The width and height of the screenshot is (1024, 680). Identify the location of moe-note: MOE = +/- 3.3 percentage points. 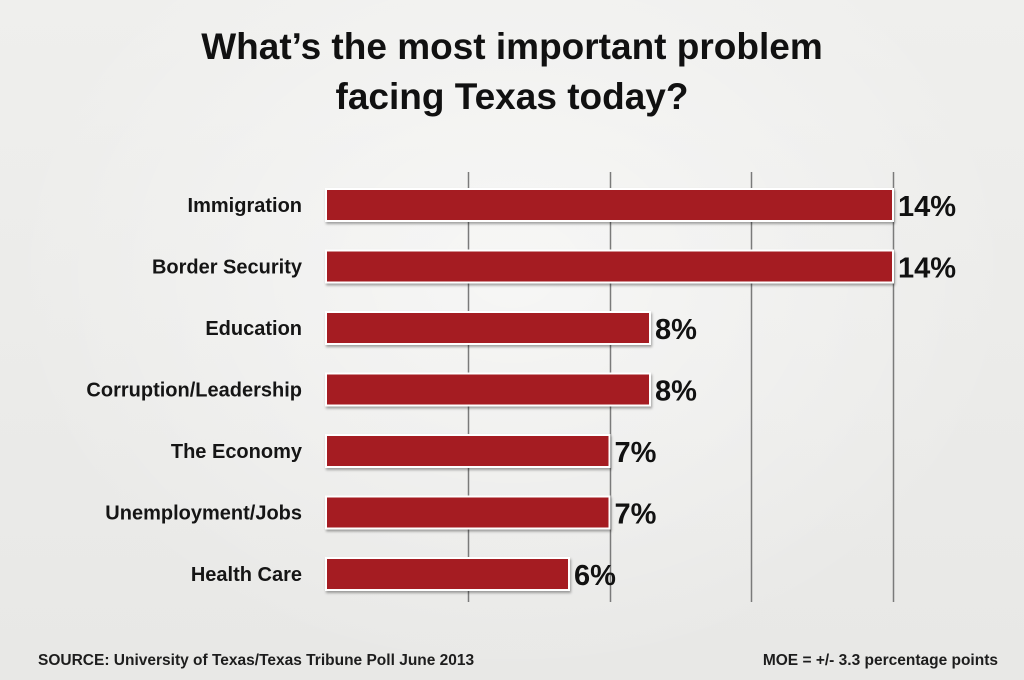
(880, 660).